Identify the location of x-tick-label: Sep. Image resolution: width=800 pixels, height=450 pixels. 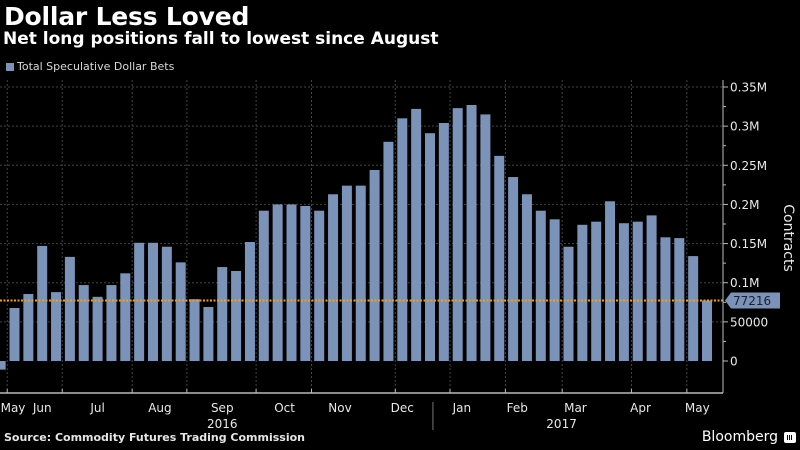
(222, 408).